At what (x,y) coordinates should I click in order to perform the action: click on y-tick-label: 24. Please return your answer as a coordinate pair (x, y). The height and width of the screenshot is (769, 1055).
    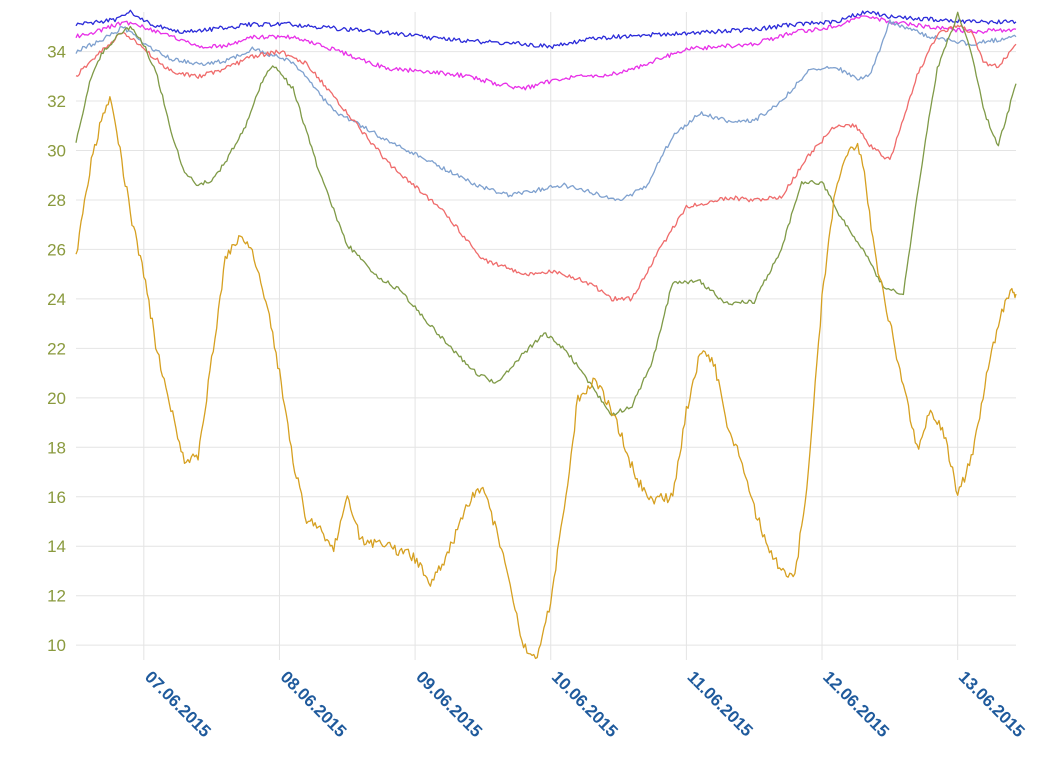
    Looking at the image, I should click on (56, 299).